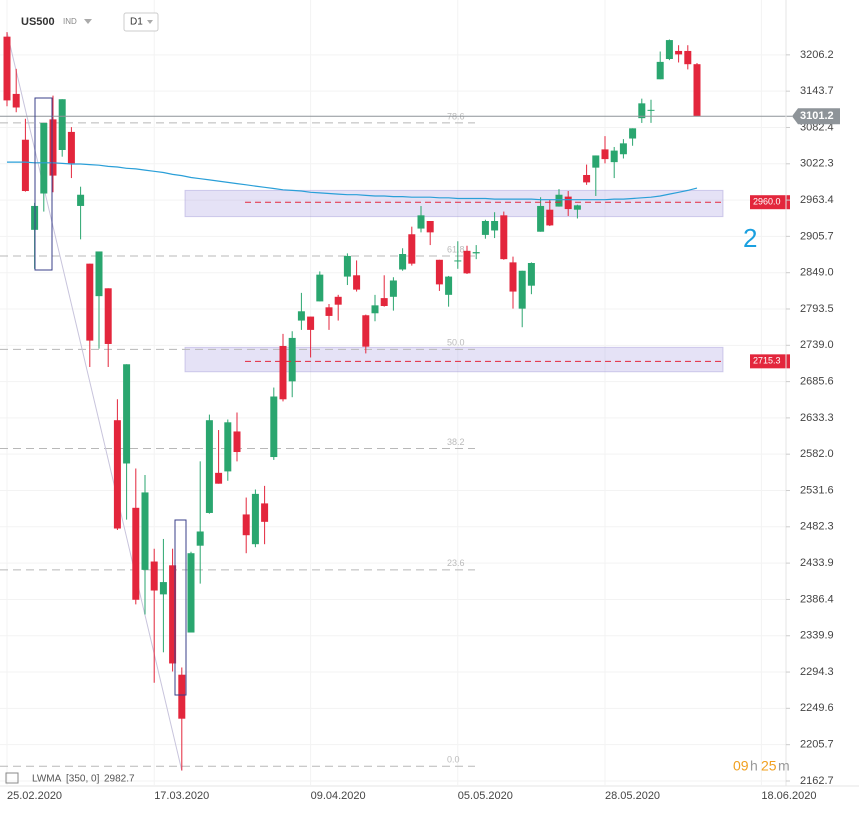 This screenshot has height=817, width=859. I want to click on x-tick-label: 25.02.2020, so click(34, 796).